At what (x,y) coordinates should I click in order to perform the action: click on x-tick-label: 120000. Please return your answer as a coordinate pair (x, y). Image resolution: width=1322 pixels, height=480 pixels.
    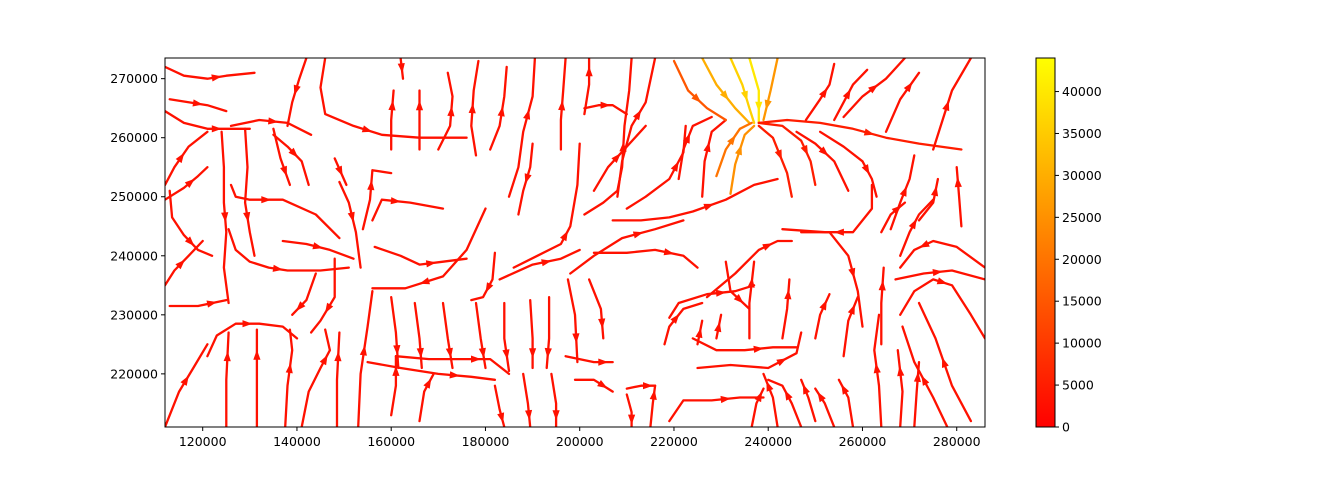
    Looking at the image, I should click on (203, 441).